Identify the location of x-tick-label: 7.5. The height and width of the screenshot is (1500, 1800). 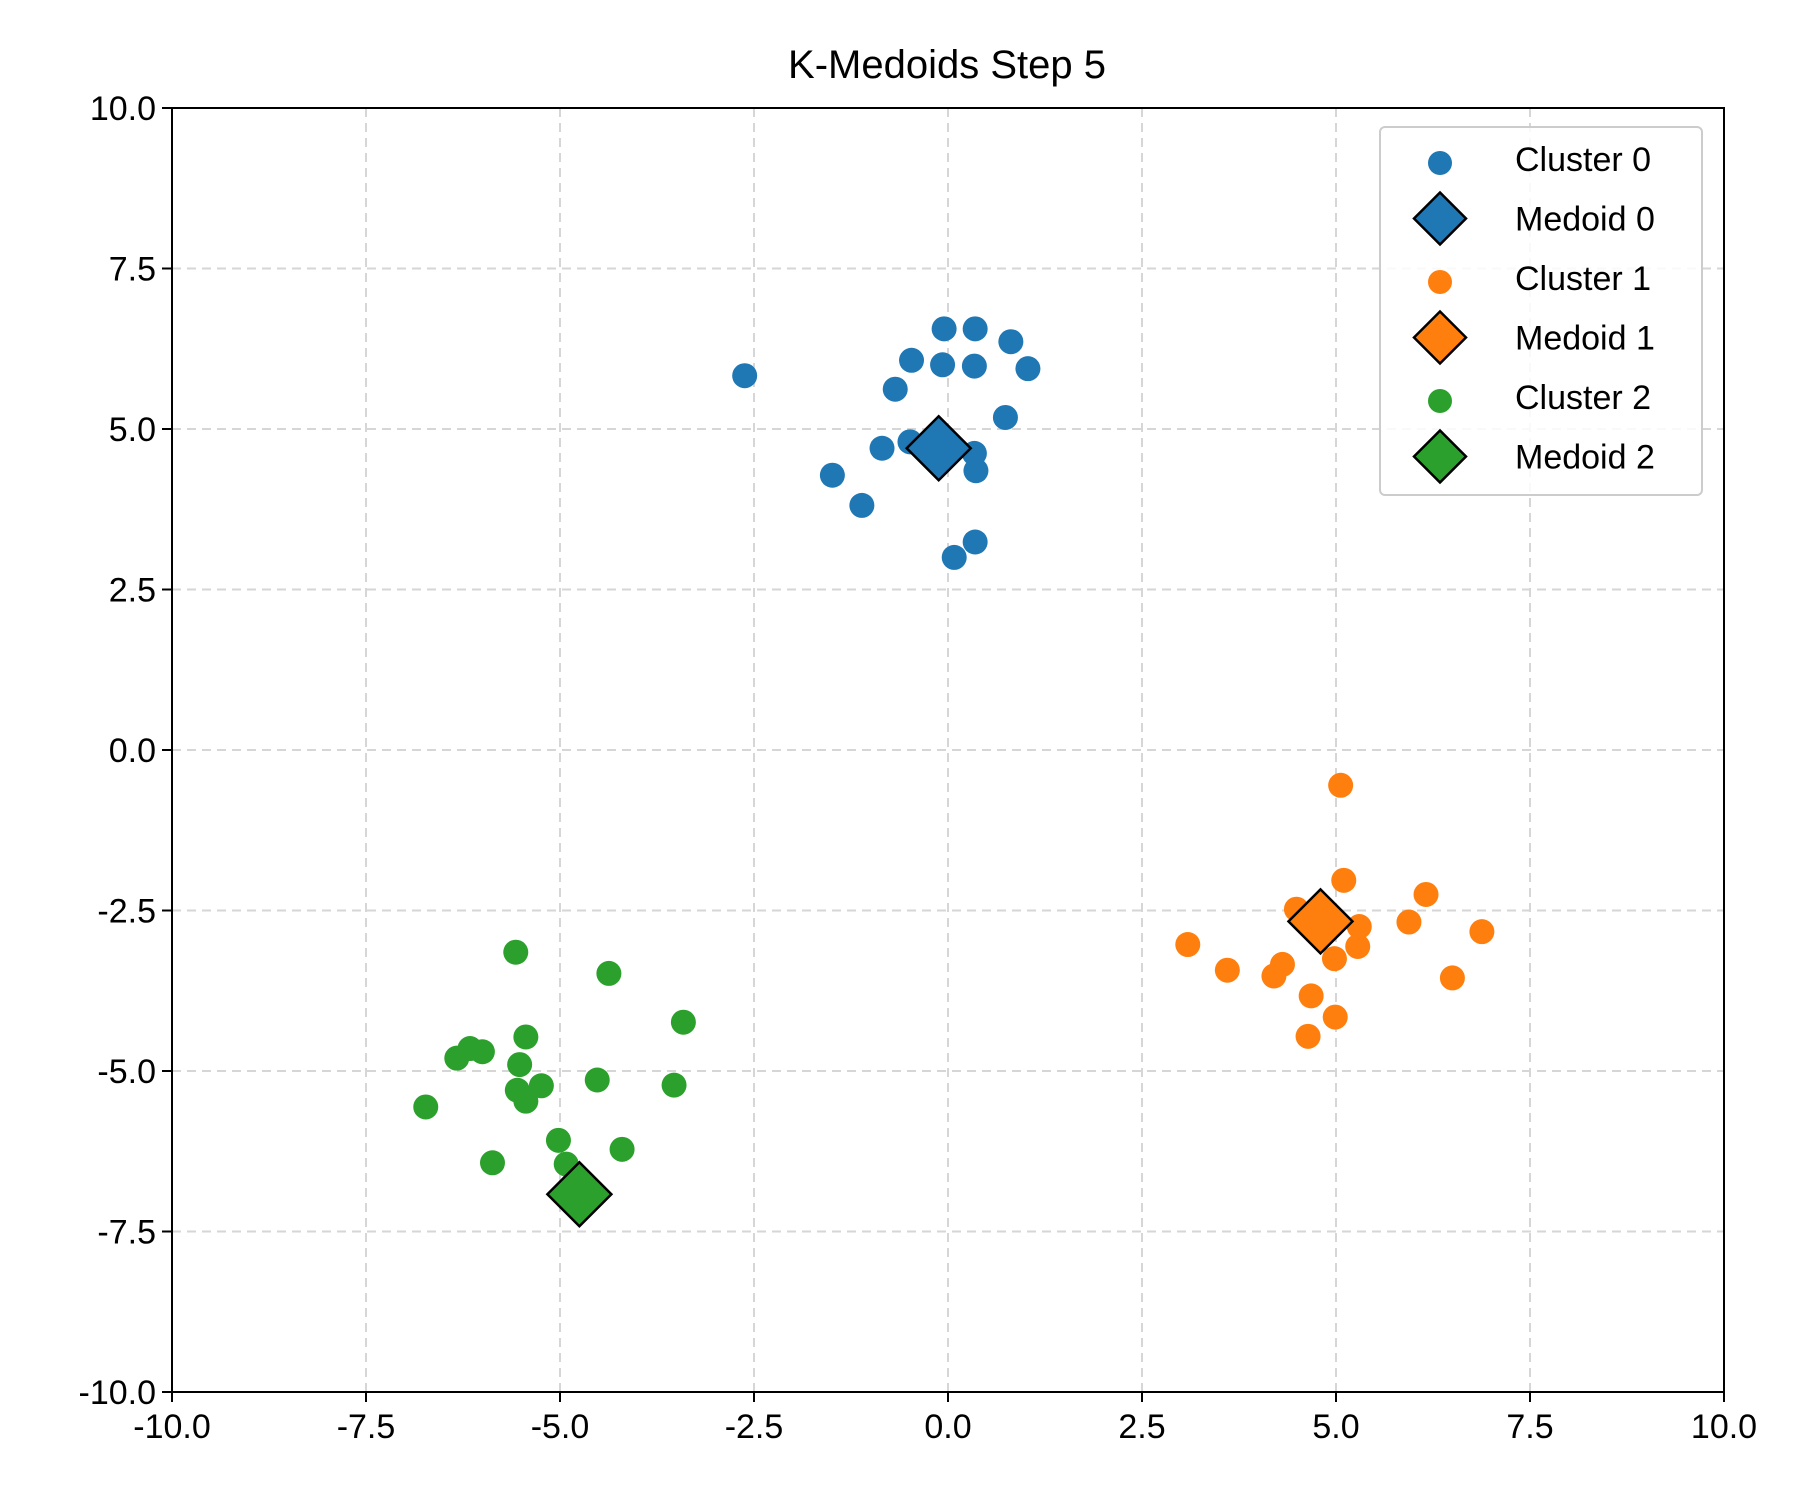
(1529, 1427).